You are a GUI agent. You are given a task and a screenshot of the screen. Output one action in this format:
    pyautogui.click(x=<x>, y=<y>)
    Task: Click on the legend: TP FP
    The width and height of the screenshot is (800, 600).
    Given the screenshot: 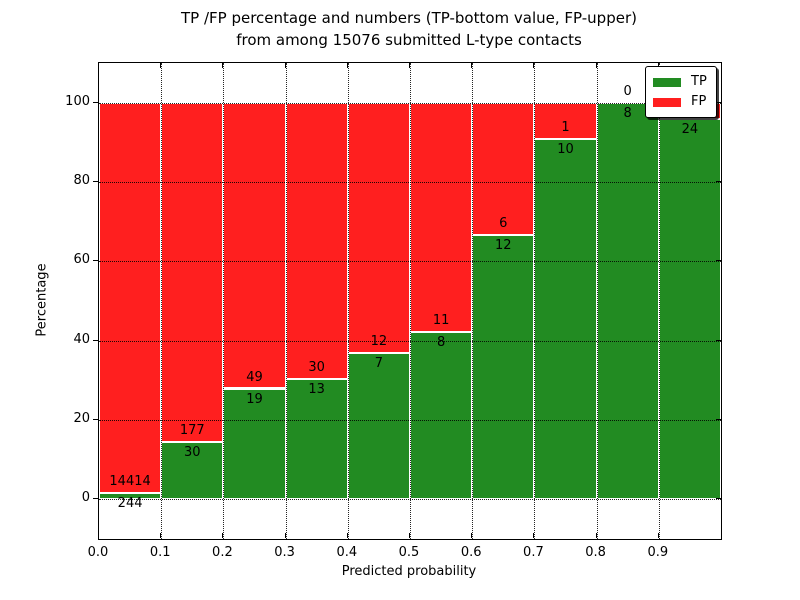 What is the action you would take?
    pyautogui.click(x=681, y=92)
    